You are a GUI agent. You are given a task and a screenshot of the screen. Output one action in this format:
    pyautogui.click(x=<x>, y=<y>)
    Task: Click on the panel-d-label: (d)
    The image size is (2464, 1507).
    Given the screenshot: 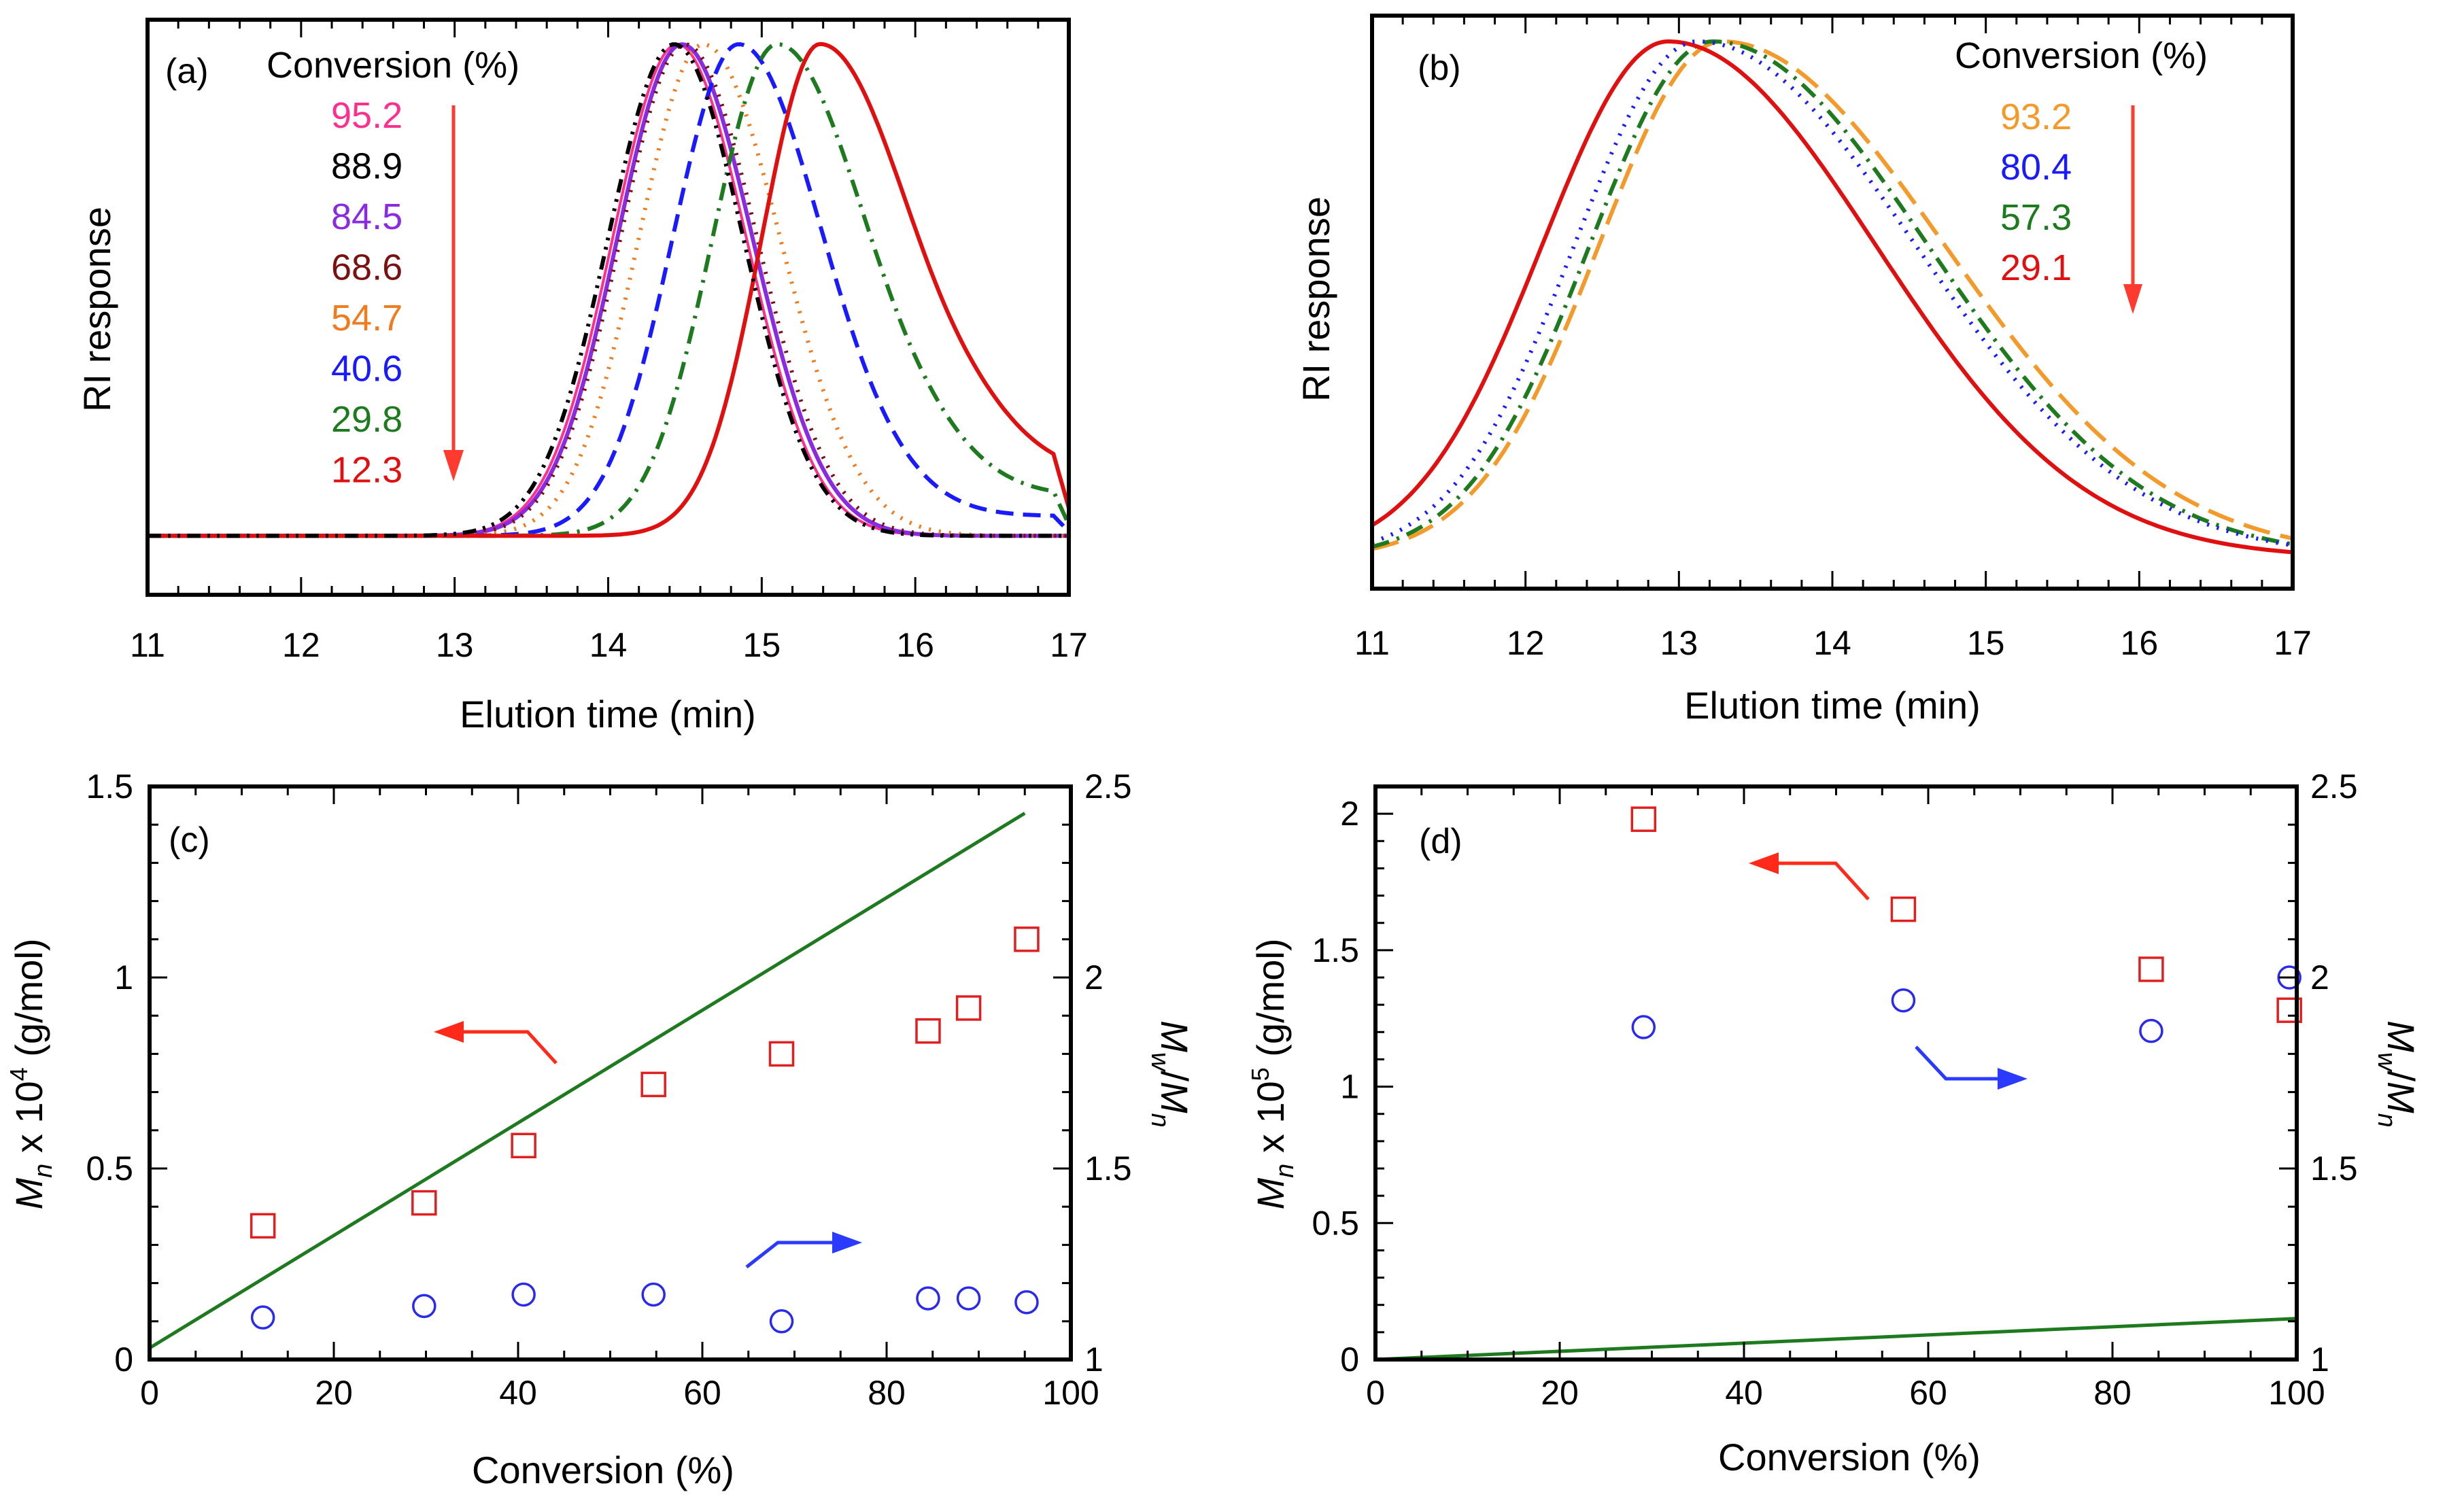 What is the action you would take?
    pyautogui.click(x=1440, y=841)
    